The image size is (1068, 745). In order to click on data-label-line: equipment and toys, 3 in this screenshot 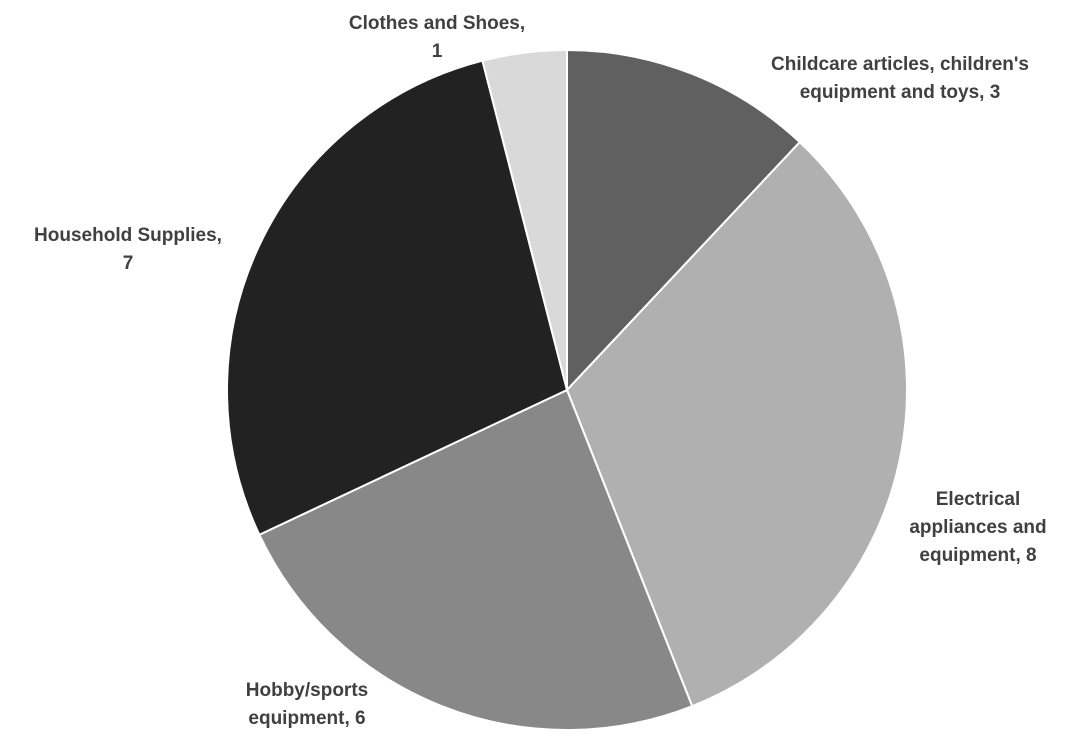, I will do `click(900, 92)`.